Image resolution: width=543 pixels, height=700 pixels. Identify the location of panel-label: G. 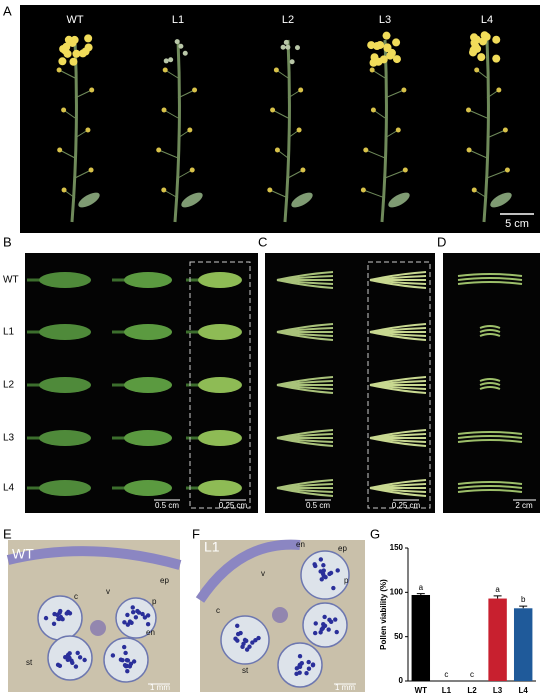
(375, 533).